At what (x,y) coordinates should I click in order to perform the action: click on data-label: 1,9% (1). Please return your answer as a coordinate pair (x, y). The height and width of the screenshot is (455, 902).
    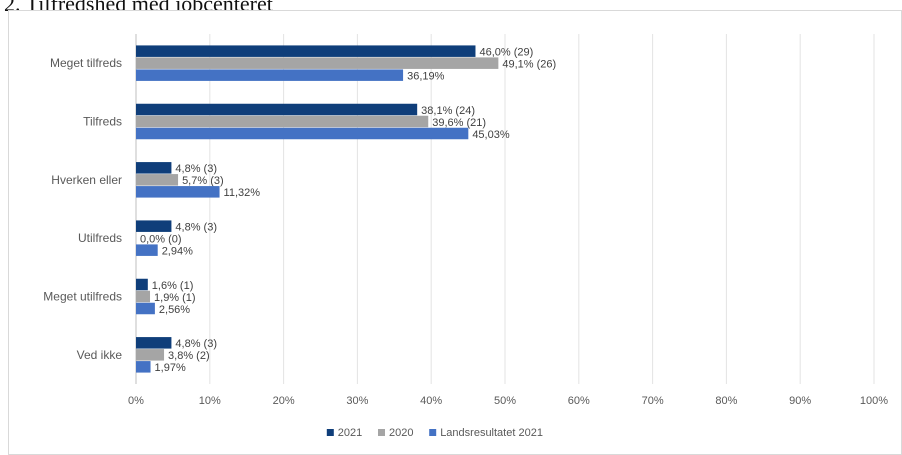
    Looking at the image, I should click on (175, 298).